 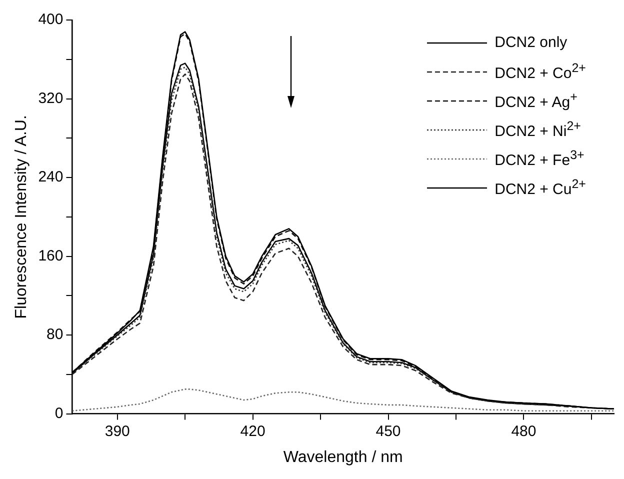 I want to click on legend-label: DCN2 + Fe$^{3+}$, so click(x=539, y=158).